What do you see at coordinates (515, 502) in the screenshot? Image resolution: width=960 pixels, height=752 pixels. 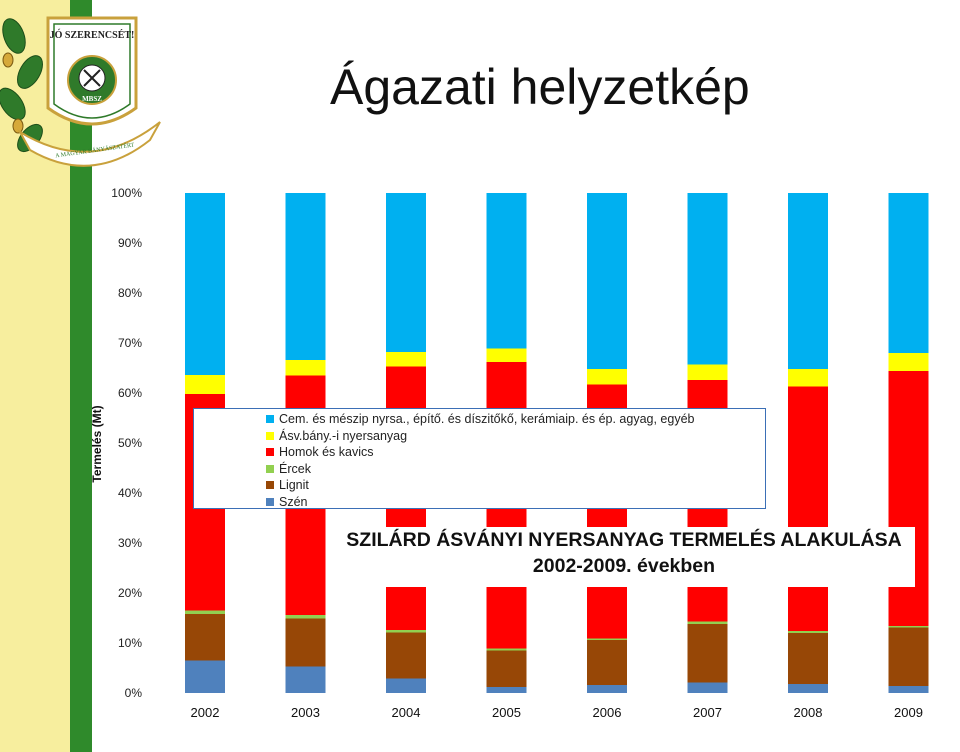 I see `legend-item: Szén` at bounding box center [515, 502].